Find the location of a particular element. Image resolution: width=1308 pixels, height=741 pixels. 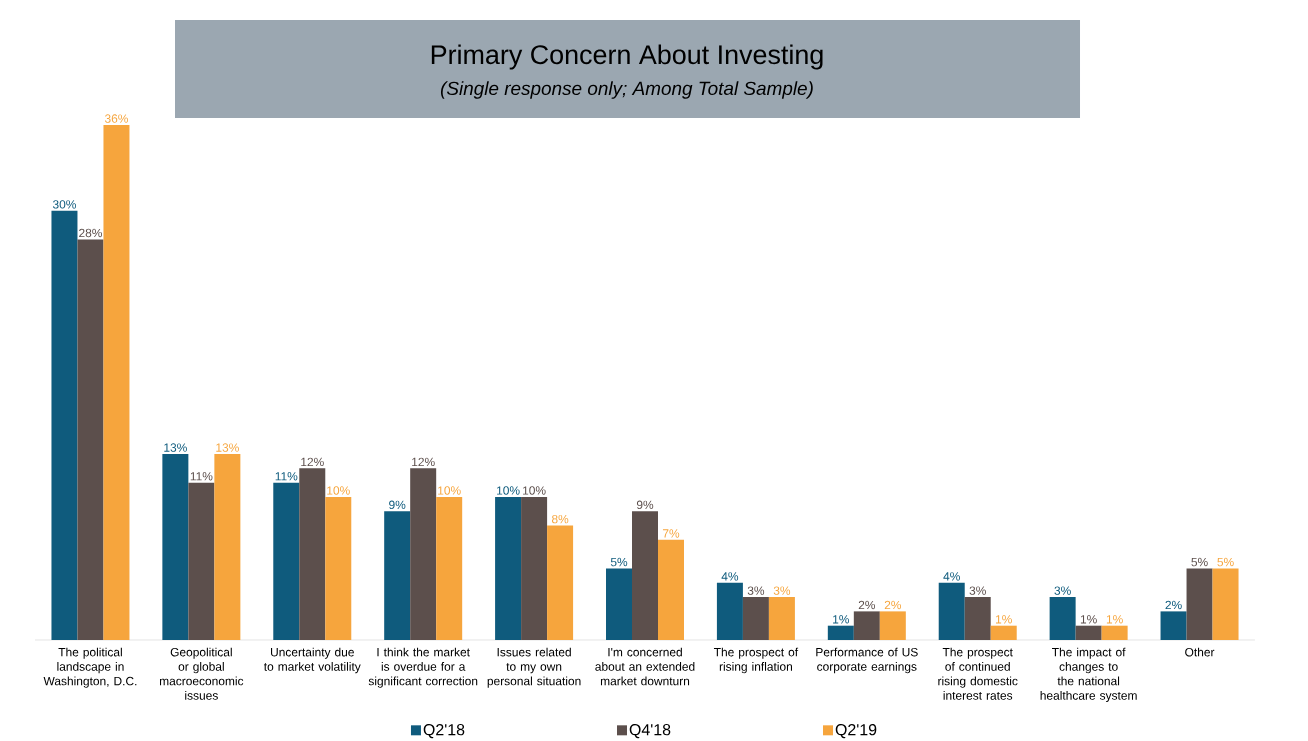

data-label: 30% is located at coordinates (64, 204).